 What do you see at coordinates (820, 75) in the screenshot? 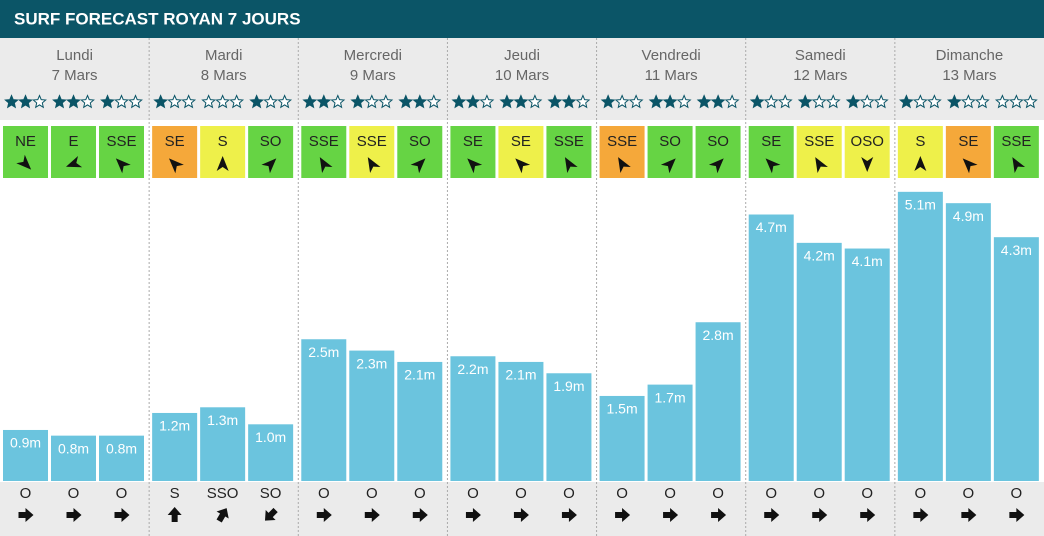
I see `day-date: 12 Mars` at bounding box center [820, 75].